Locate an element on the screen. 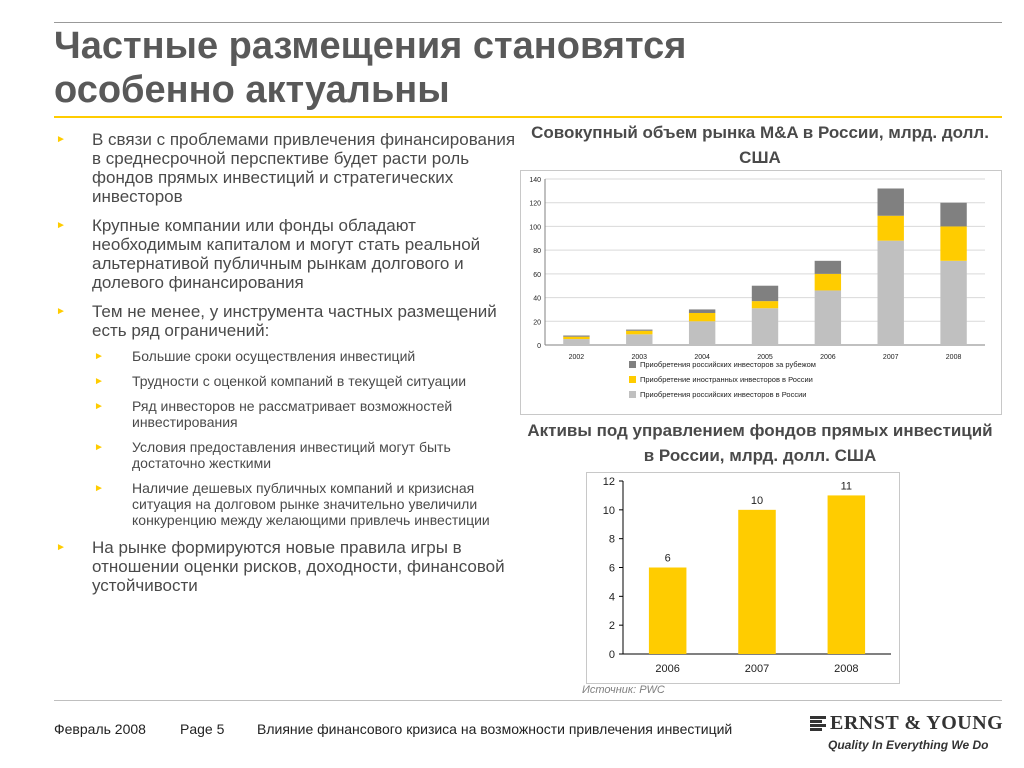 This screenshot has width=1024, height=768. pe-assets-chart-svg: 0 2 4 6 8 10 12 6 2006 10 2007 11 2008 is located at coordinates (747, 575).